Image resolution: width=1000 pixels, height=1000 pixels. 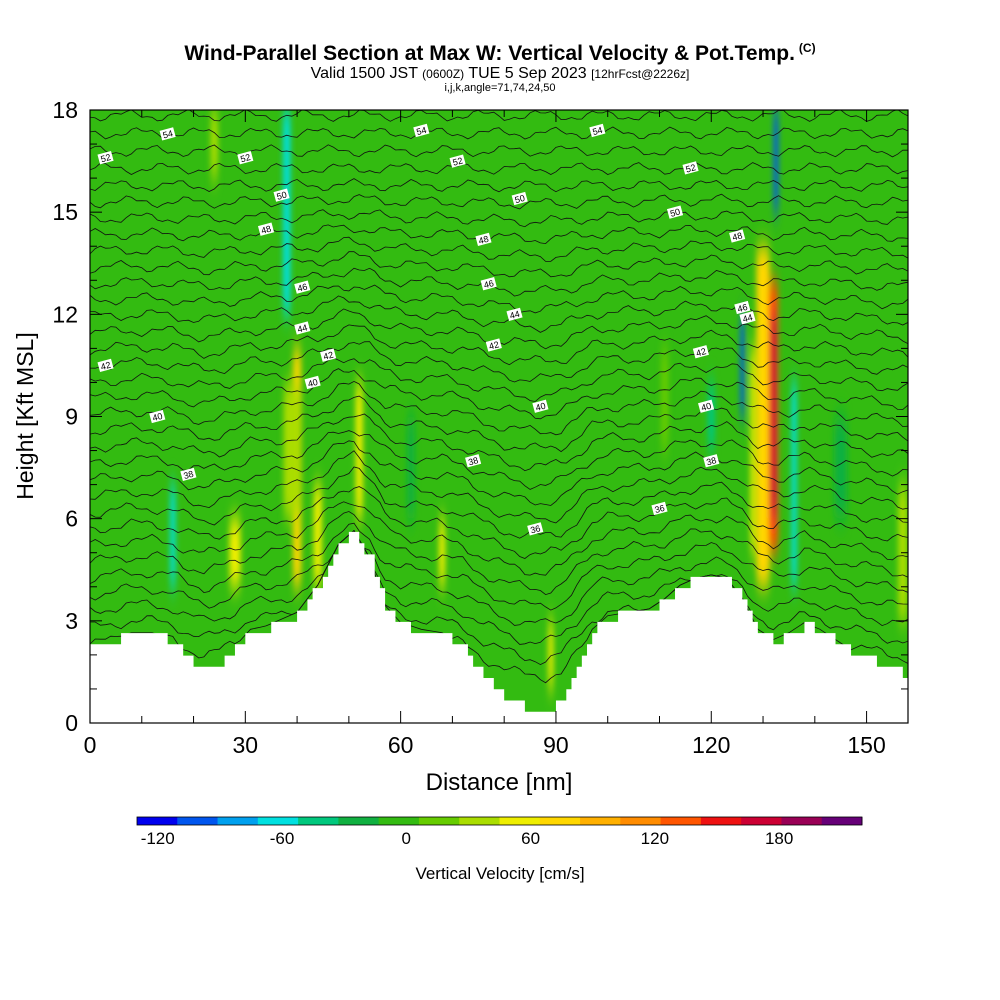 I want to click on svg-text: 36, so click(x=535, y=529).